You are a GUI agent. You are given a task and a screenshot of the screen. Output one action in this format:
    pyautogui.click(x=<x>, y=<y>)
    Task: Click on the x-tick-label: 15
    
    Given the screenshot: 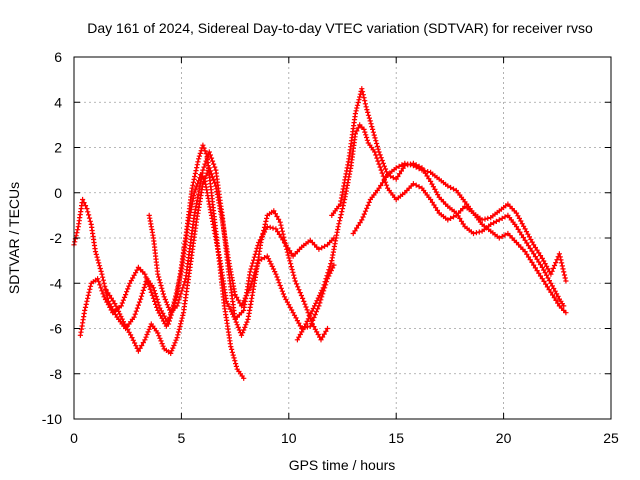 What is the action you would take?
    pyautogui.click(x=396, y=438)
    